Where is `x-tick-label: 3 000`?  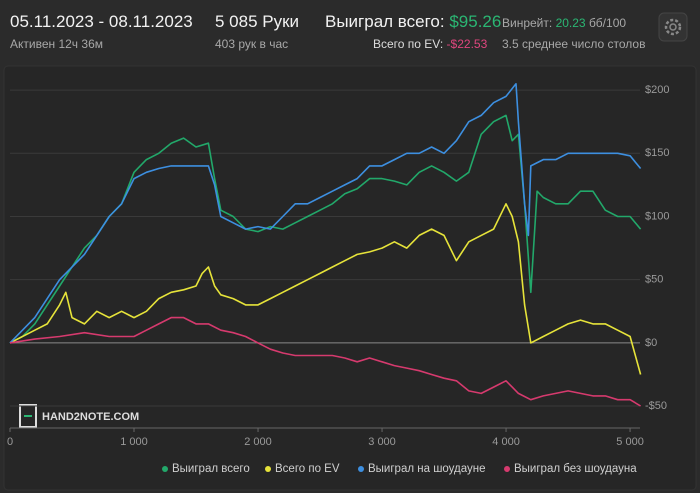 x-tick-label: 3 000 is located at coordinates (382, 442).